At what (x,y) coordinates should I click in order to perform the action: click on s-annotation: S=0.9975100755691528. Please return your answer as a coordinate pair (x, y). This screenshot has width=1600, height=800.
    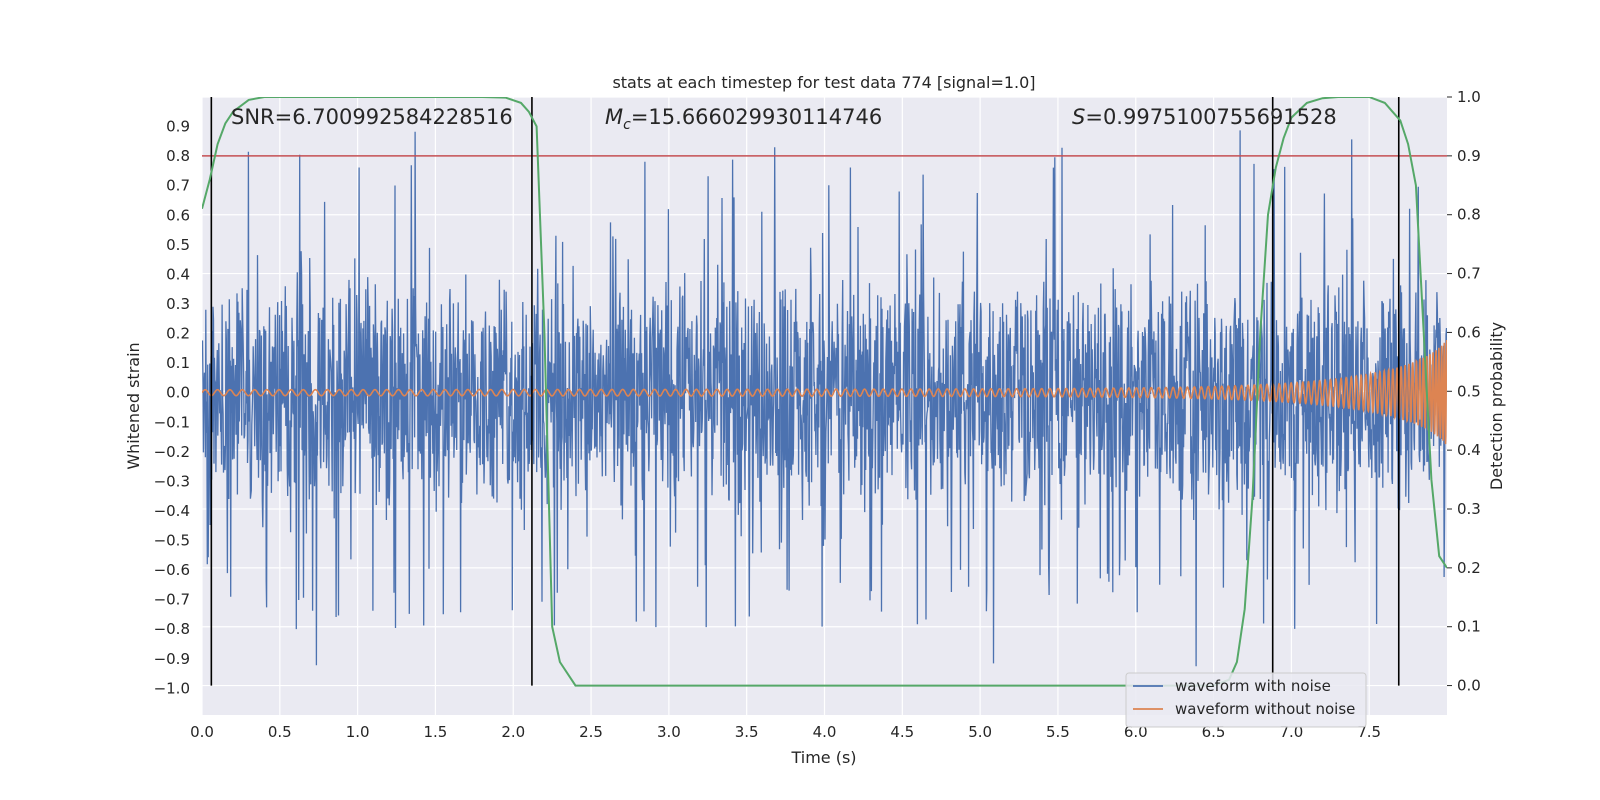
    Looking at the image, I should click on (1204, 117).